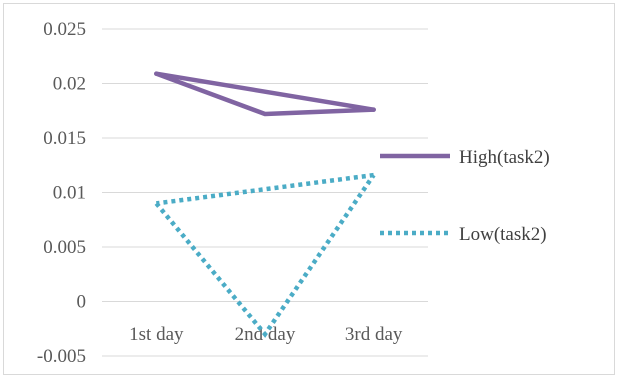 The height and width of the screenshot is (380, 620). I want to click on series-closing-segment-high, so click(265, 91).